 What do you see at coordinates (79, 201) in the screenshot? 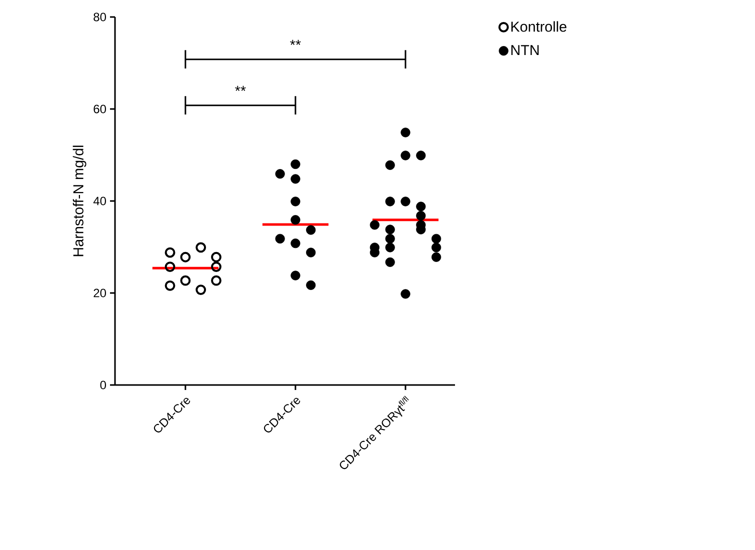
I see `y-axis-title: Harnstoff-N mg/dl` at bounding box center [79, 201].